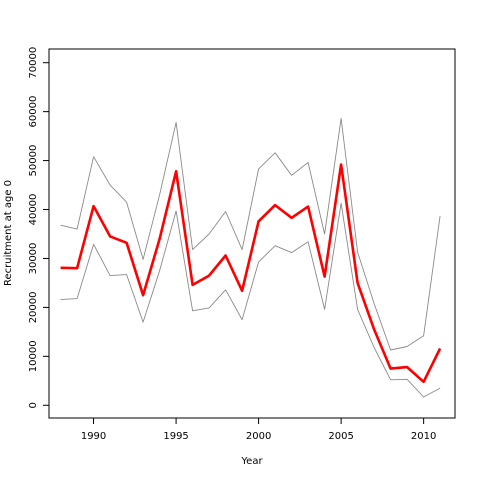  Describe the element at coordinates (93, 436) in the screenshot. I see `x-tick-label: 1990` at that location.